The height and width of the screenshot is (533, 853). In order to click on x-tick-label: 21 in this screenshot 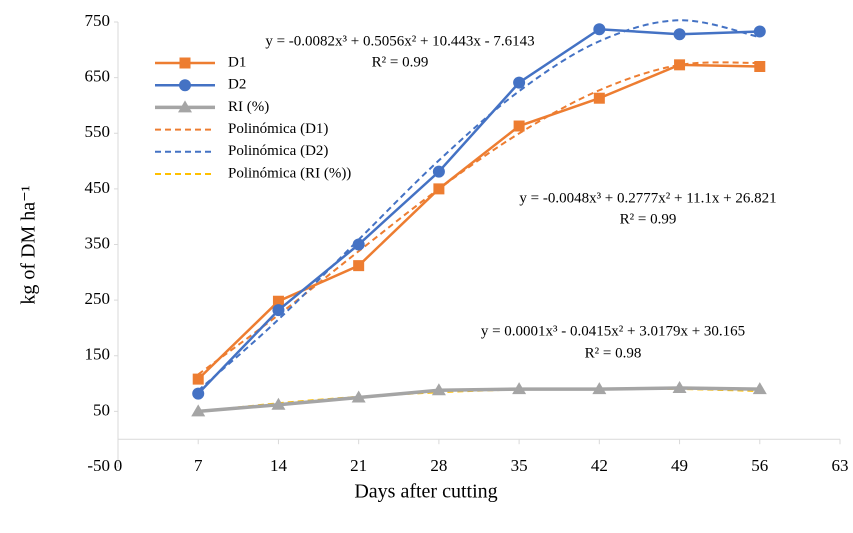, I will do `click(358, 465)`.